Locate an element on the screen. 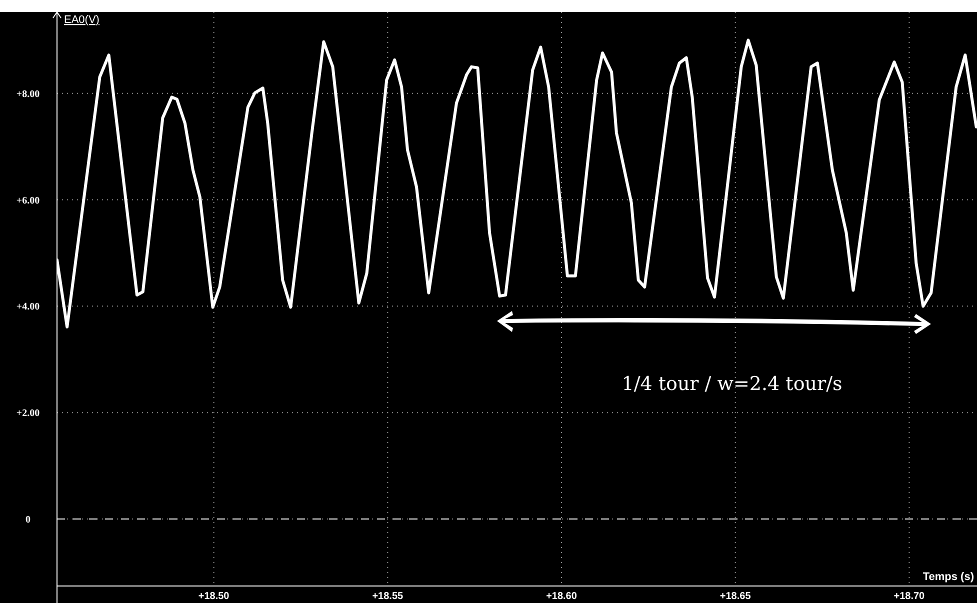  y-tick-label: 0 is located at coordinates (28, 520).